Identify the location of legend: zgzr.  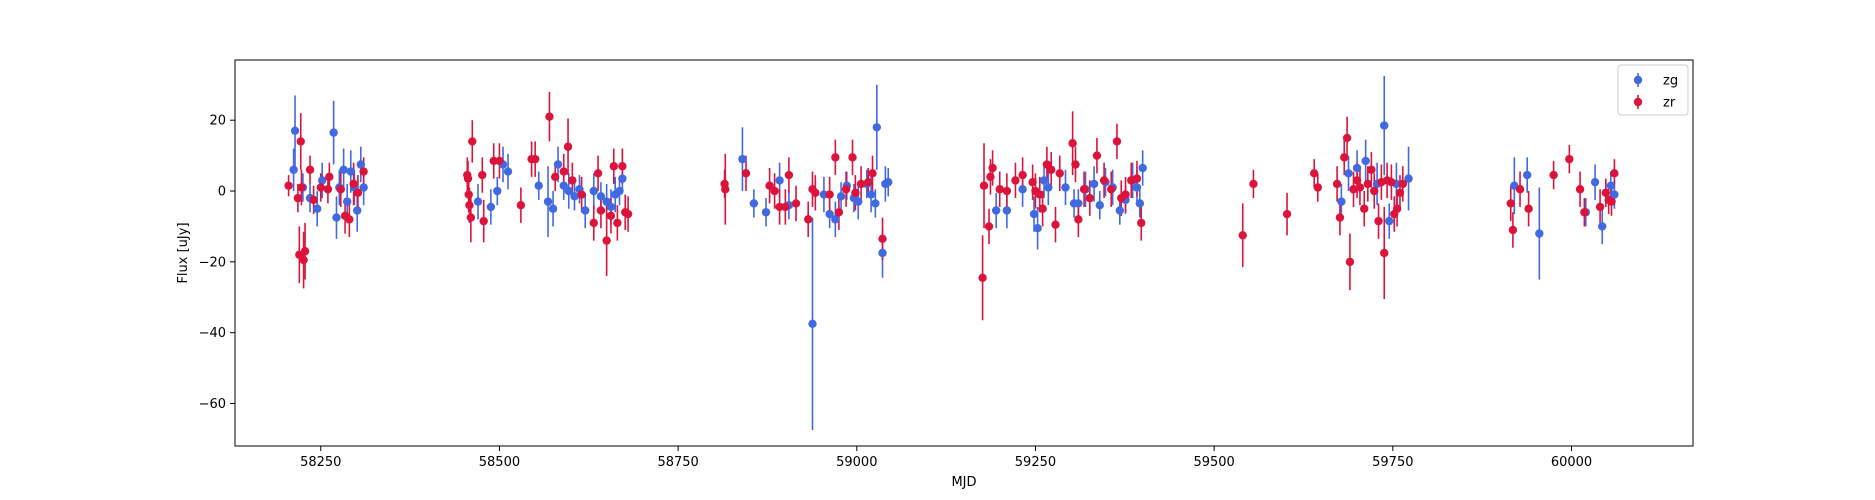
(1653, 90).